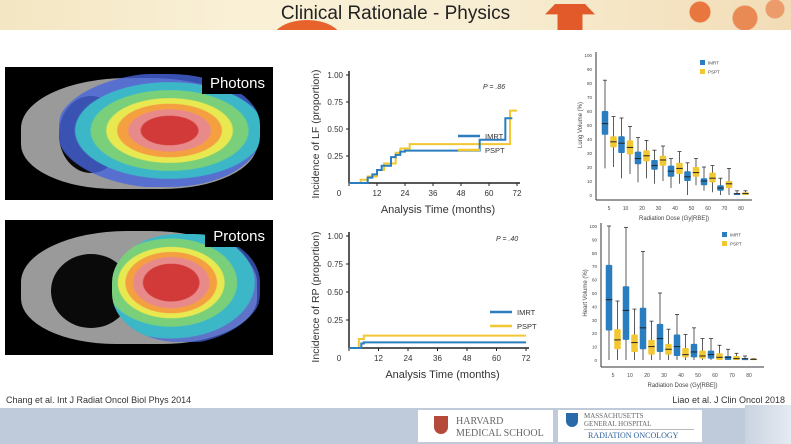 The image size is (791, 444). I want to click on ct-image-protons: Protons, so click(139, 287).